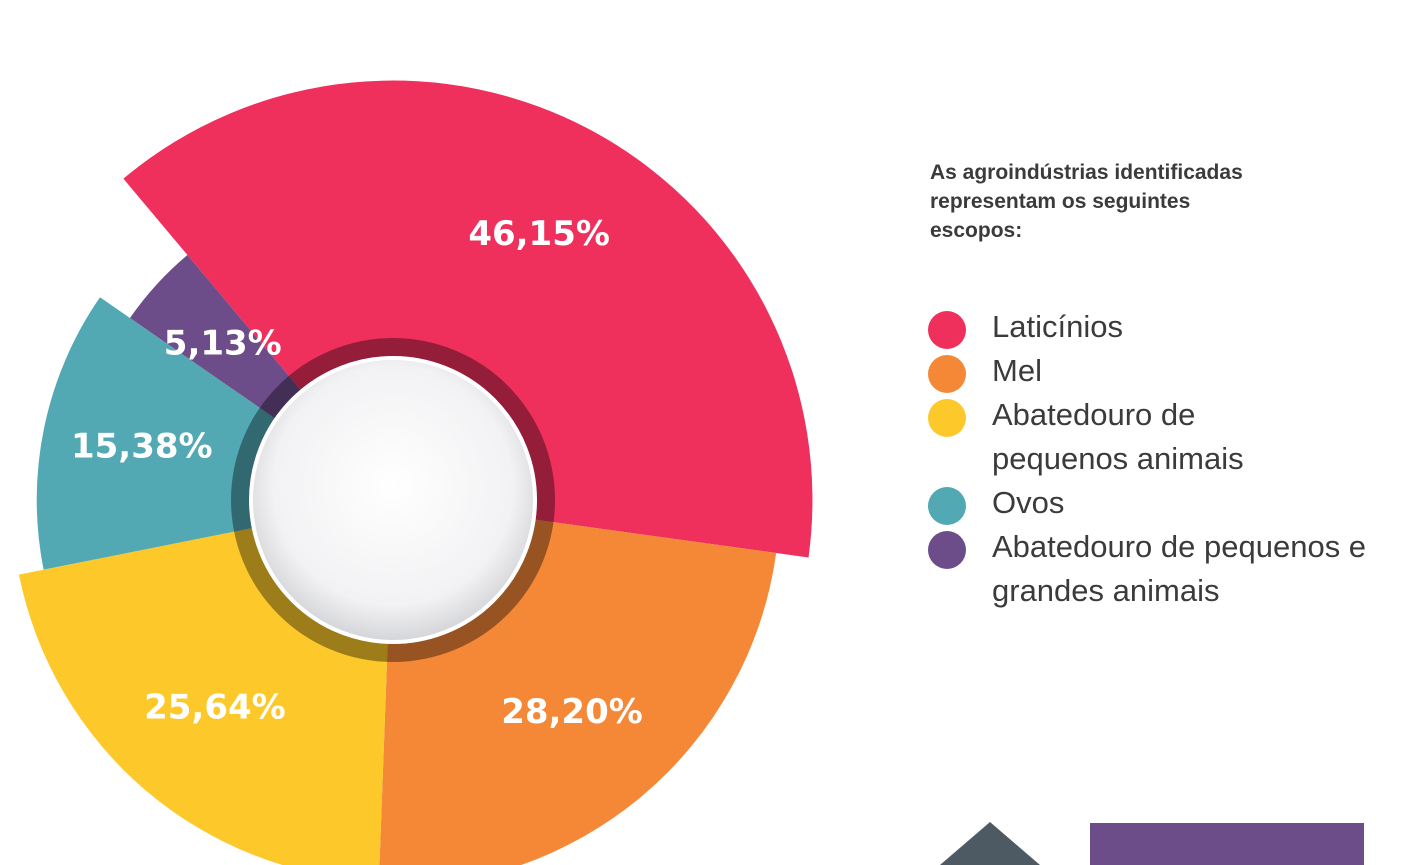  Describe the element at coordinates (142, 446) in the screenshot. I see `value-label: 15,38%` at that location.